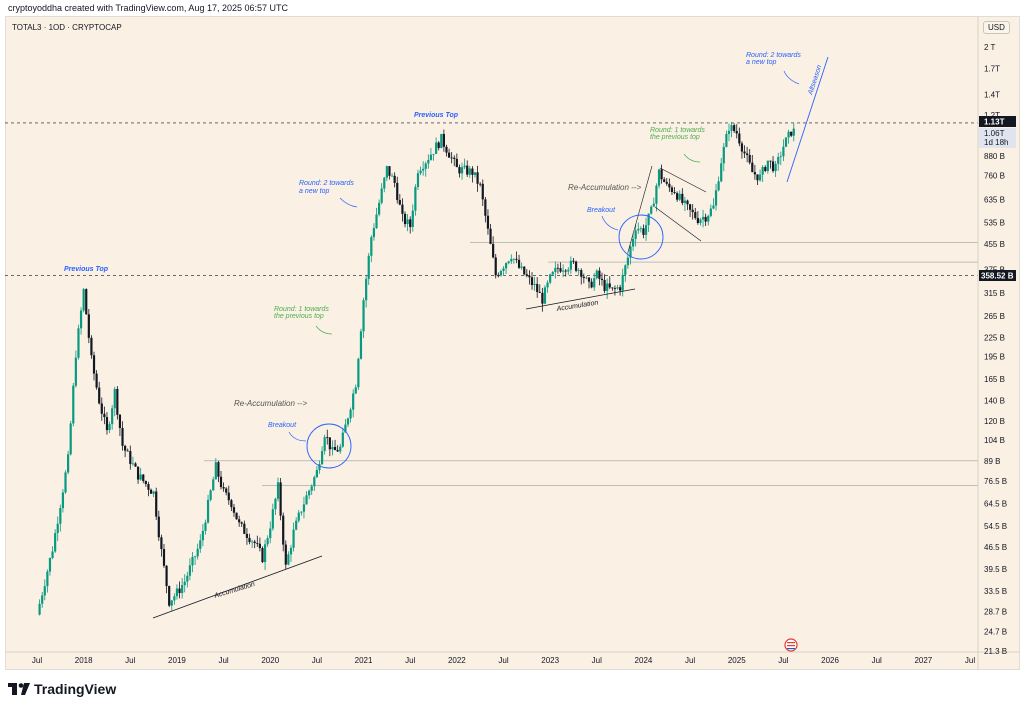 Image resolution: width=1024 pixels, height=708 pixels. I want to click on y-tick-0: 2 T, so click(990, 47).